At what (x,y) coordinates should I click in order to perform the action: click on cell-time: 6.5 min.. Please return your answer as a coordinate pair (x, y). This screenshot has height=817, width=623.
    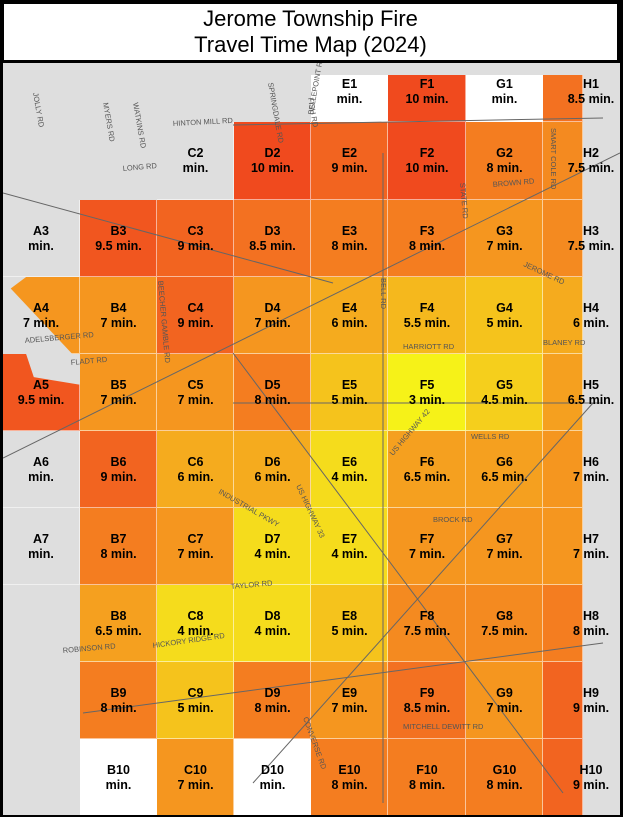
    Looking at the image, I should click on (118, 630).